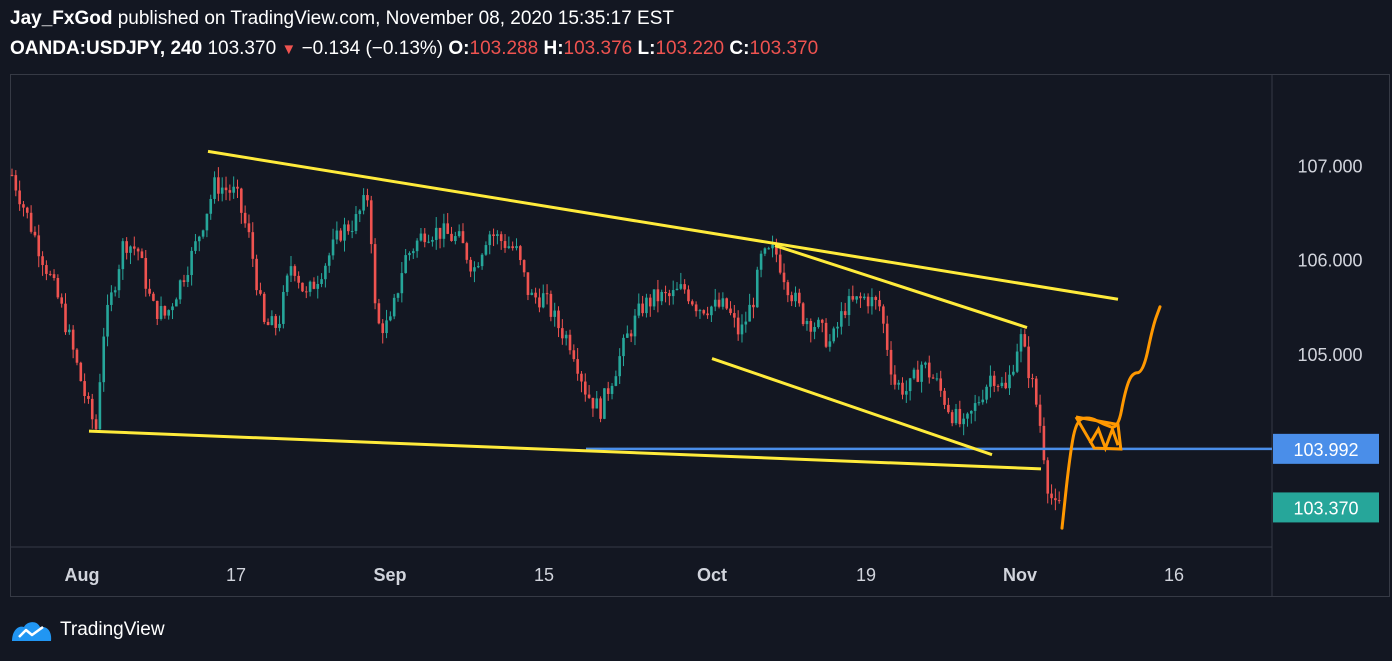 The width and height of the screenshot is (1392, 661). I want to click on footer: TradingView, so click(87, 630).